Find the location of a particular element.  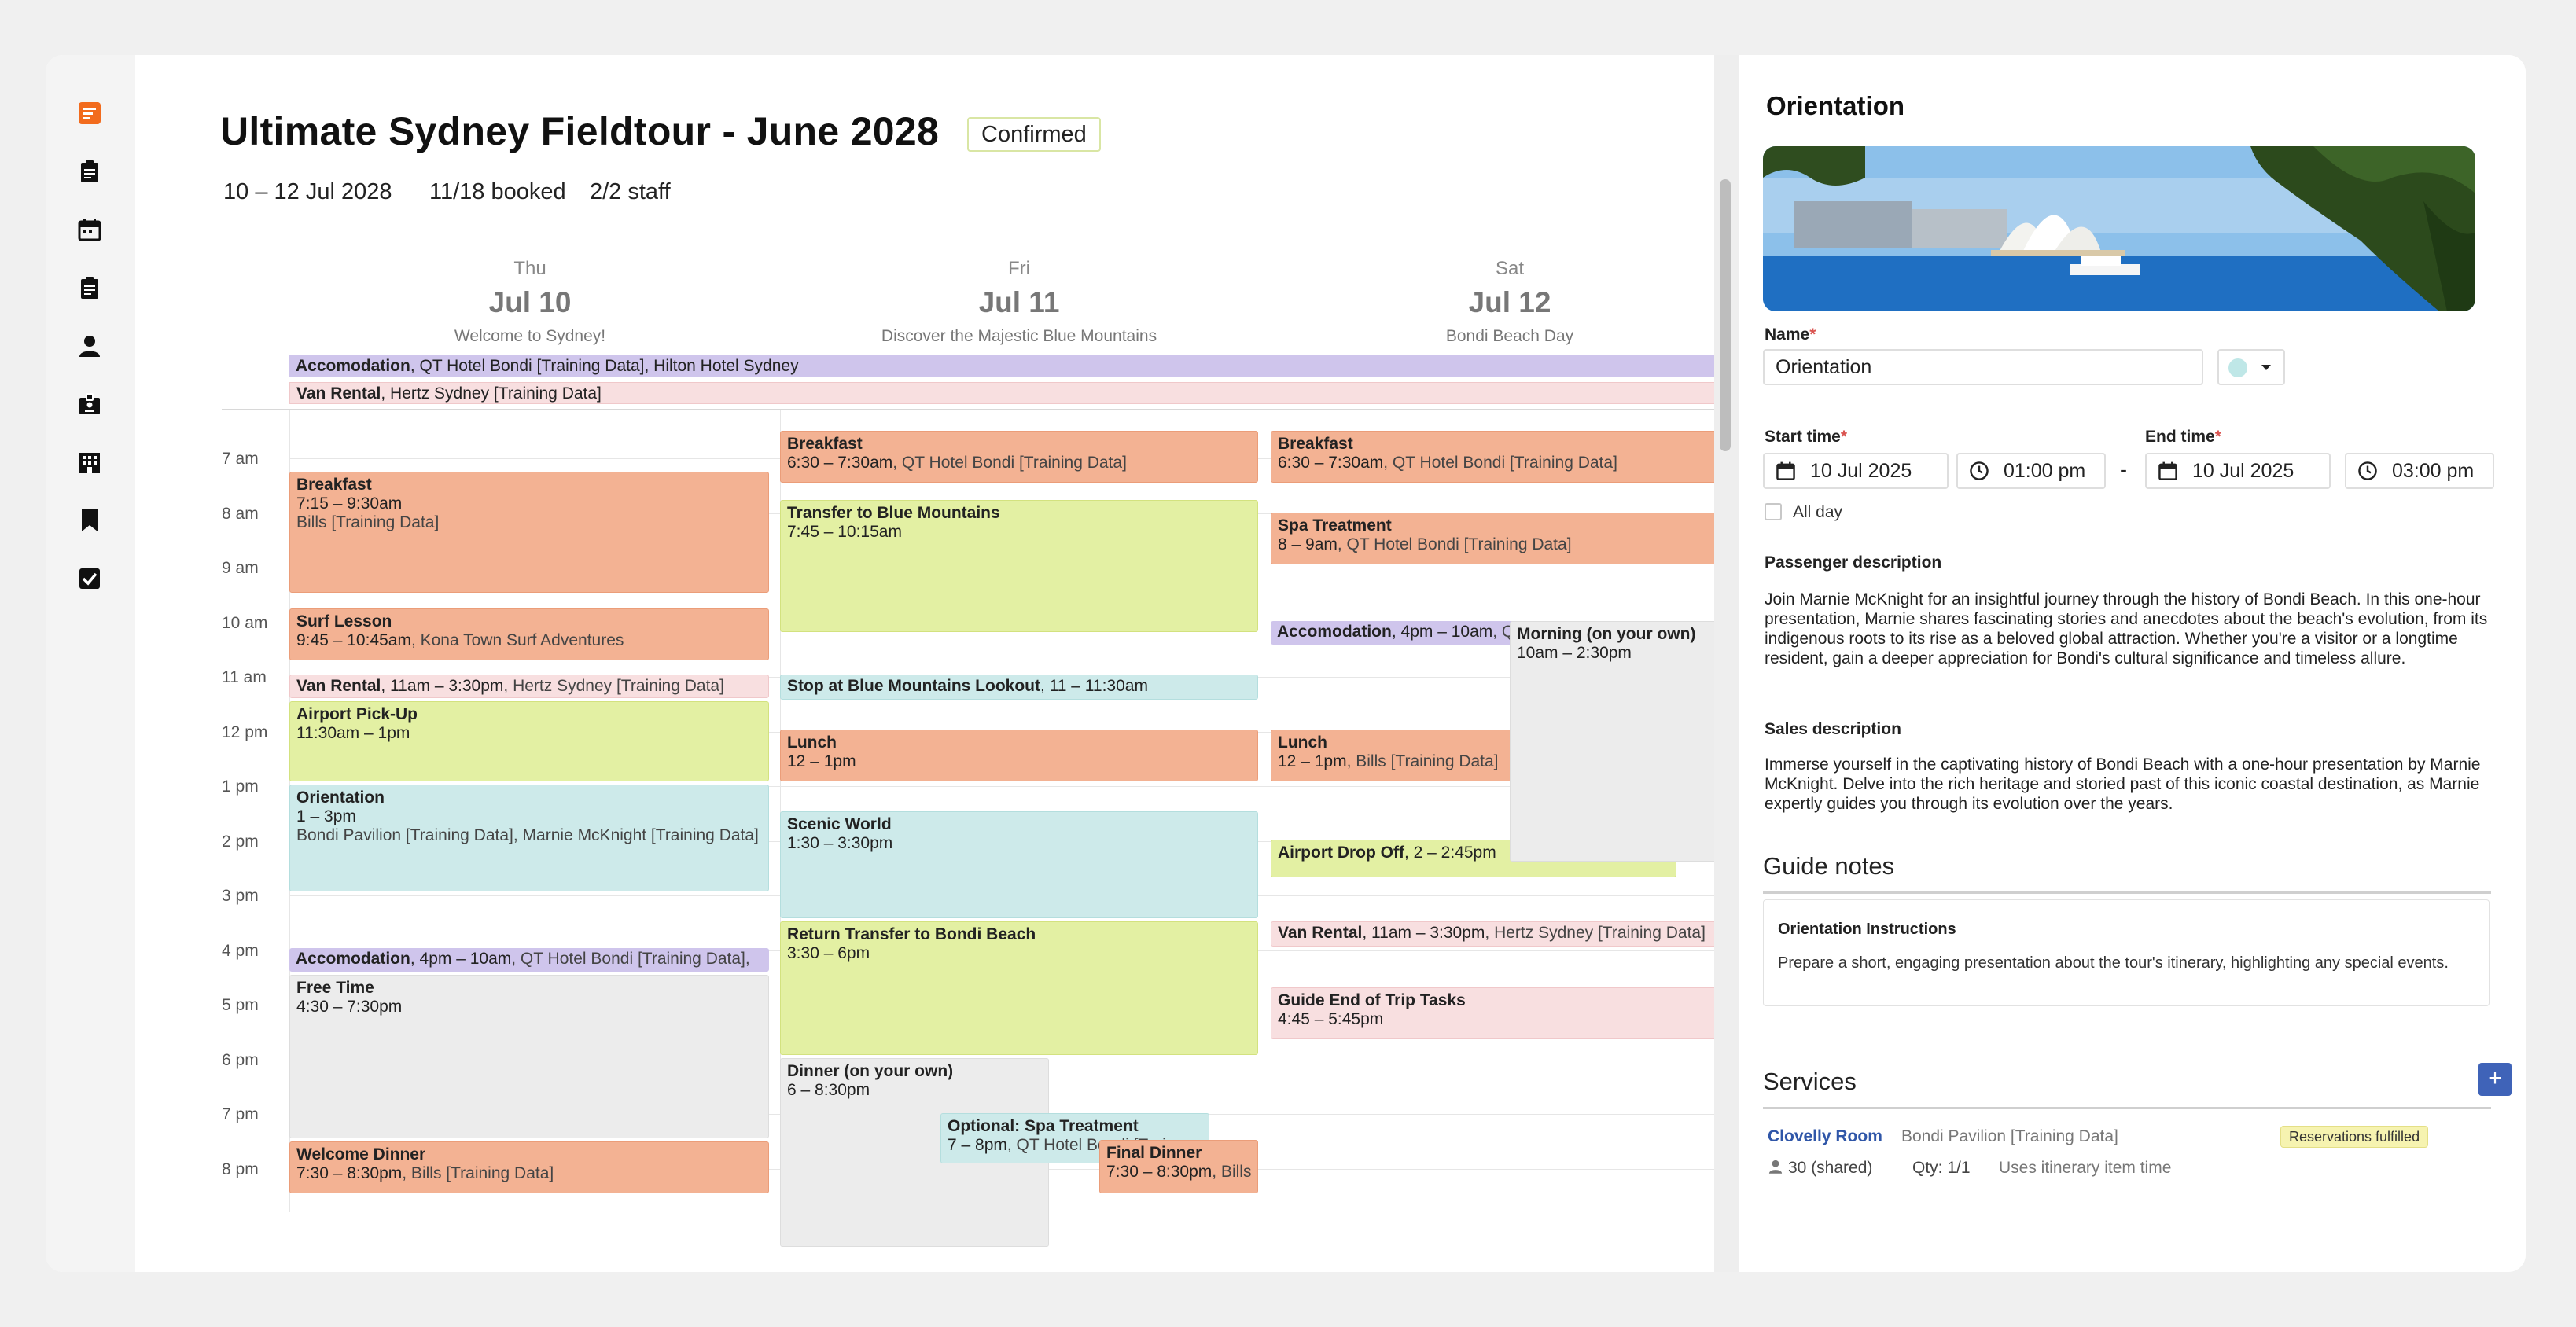

event-photo is located at coordinates (2119, 228).